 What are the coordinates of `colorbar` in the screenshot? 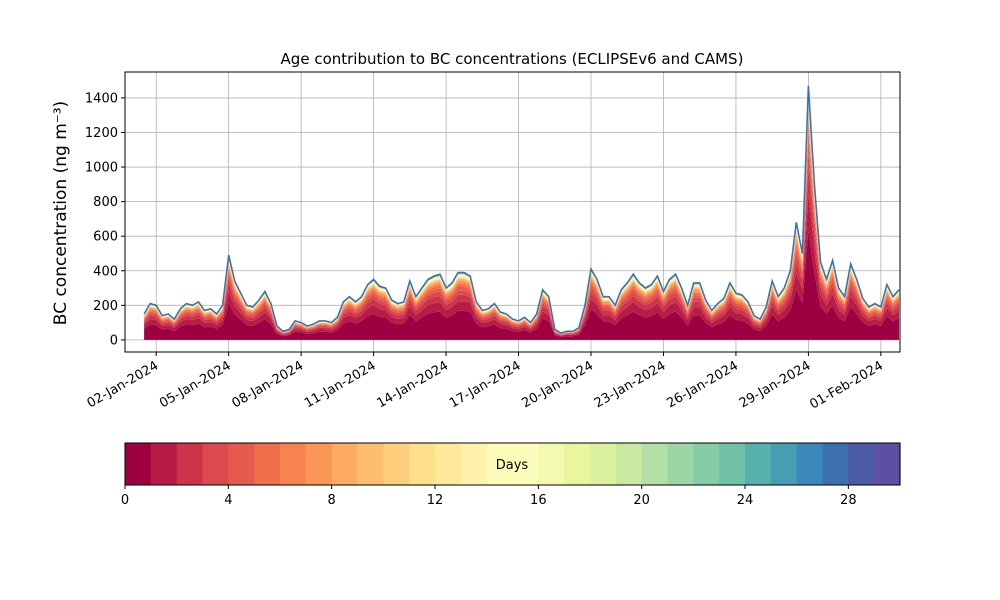 It's located at (513, 464).